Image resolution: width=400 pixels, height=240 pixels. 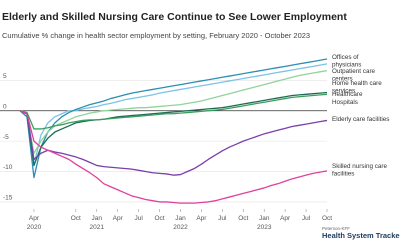 I want to click on series-label: Home health care services, so click(x=357, y=87).